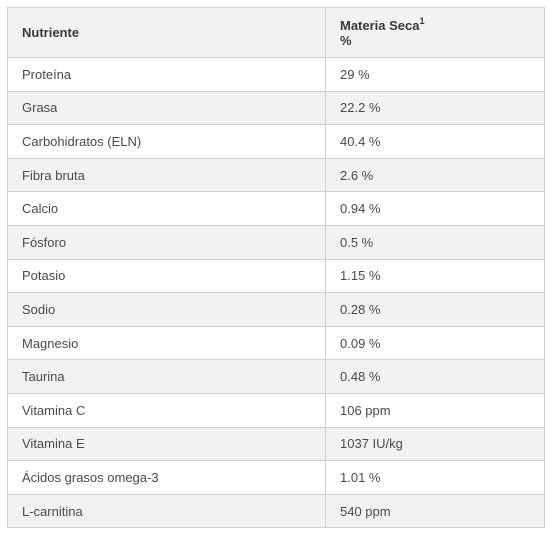 This screenshot has height=534, width=551. What do you see at coordinates (166, 511) in the screenshot?
I see `nutrient-name-cell: L-carnitina` at bounding box center [166, 511].